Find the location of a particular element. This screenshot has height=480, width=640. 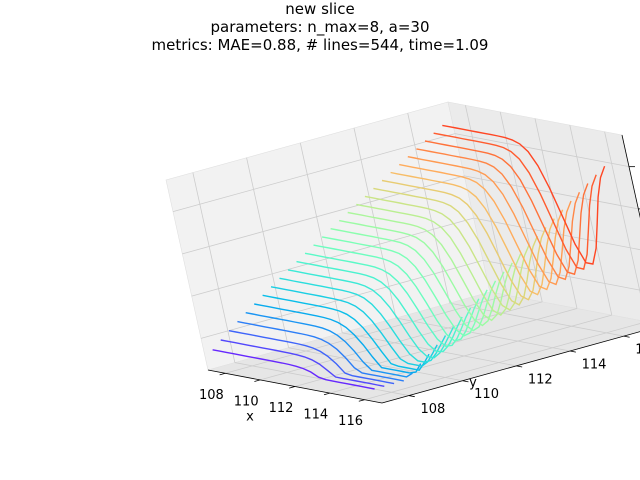

x-tick-label: 116 is located at coordinates (350, 421).